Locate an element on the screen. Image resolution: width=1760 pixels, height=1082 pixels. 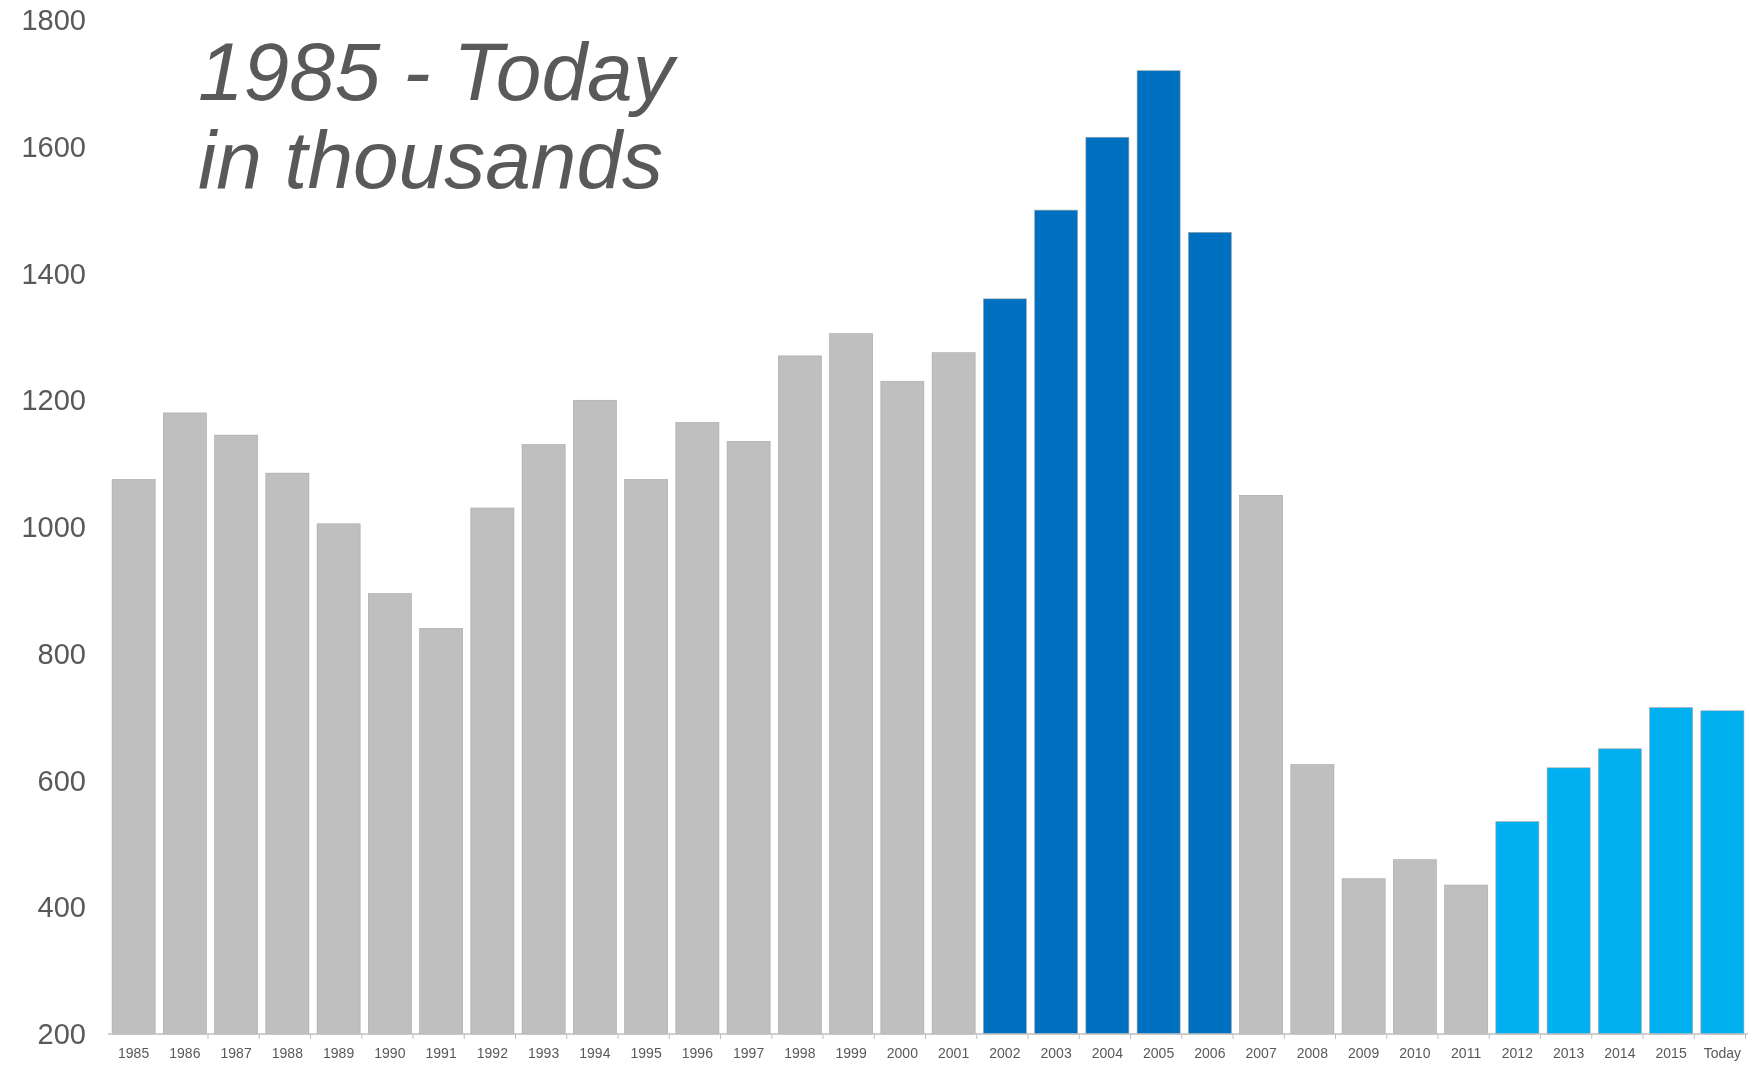
x-tick-label: 2002 is located at coordinates (1005, 1053).